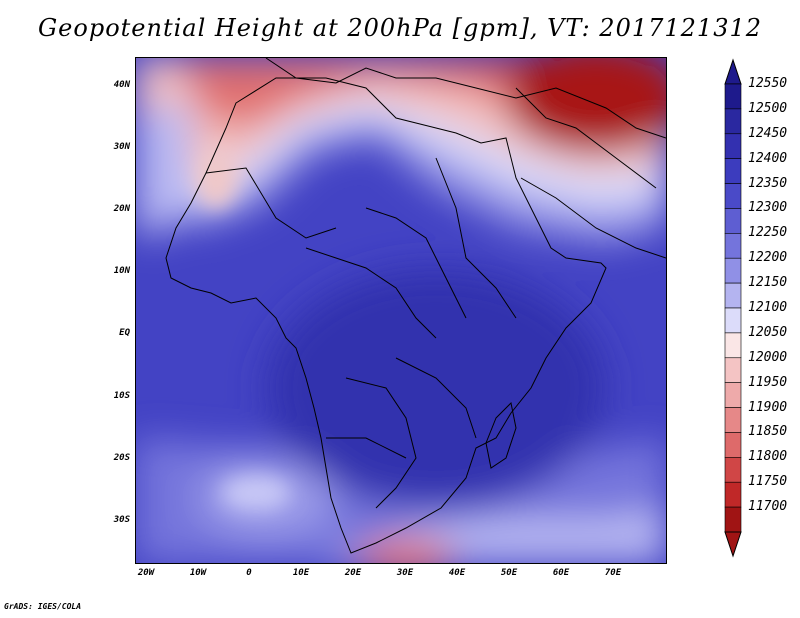 The width and height of the screenshot is (800, 618). What do you see at coordinates (768, 382) in the screenshot?
I see `colorbar-label: 11950` at bounding box center [768, 382].